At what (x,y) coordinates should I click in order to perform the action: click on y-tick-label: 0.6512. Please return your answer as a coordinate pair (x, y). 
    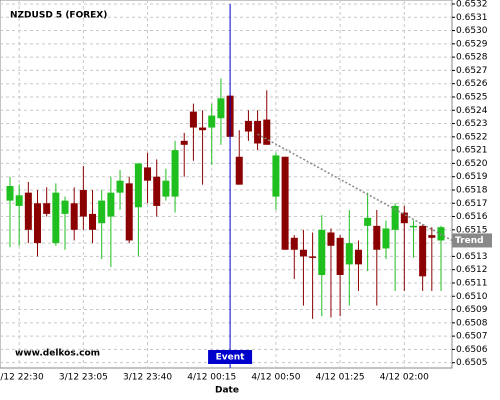
    Looking at the image, I should click on (472, 270).